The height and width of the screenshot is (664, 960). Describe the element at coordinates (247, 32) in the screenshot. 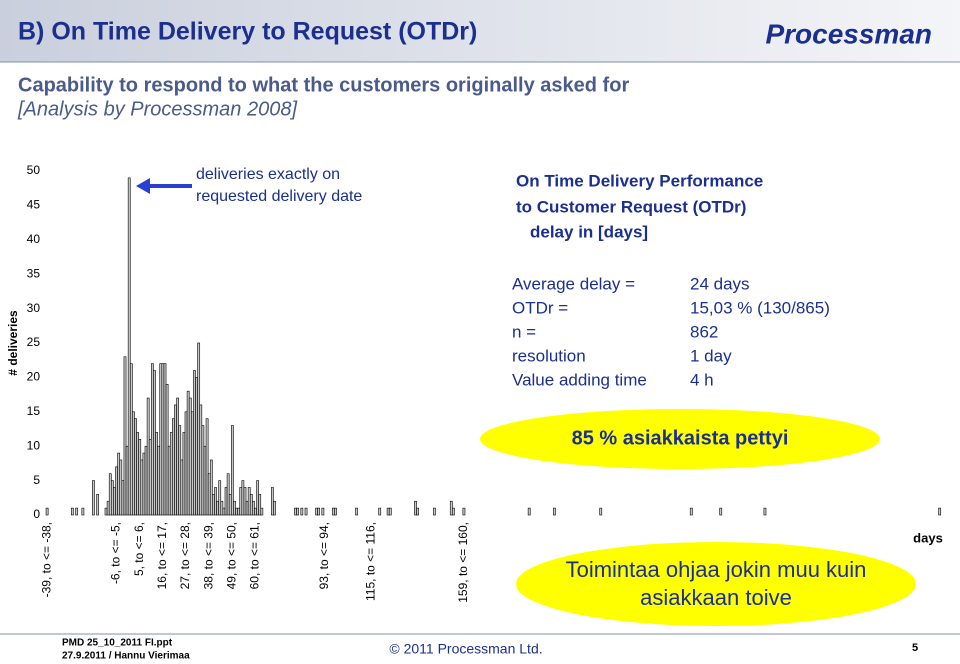

I see `slide-title: B) On Time Delivery to Request (OTDr)` at that location.